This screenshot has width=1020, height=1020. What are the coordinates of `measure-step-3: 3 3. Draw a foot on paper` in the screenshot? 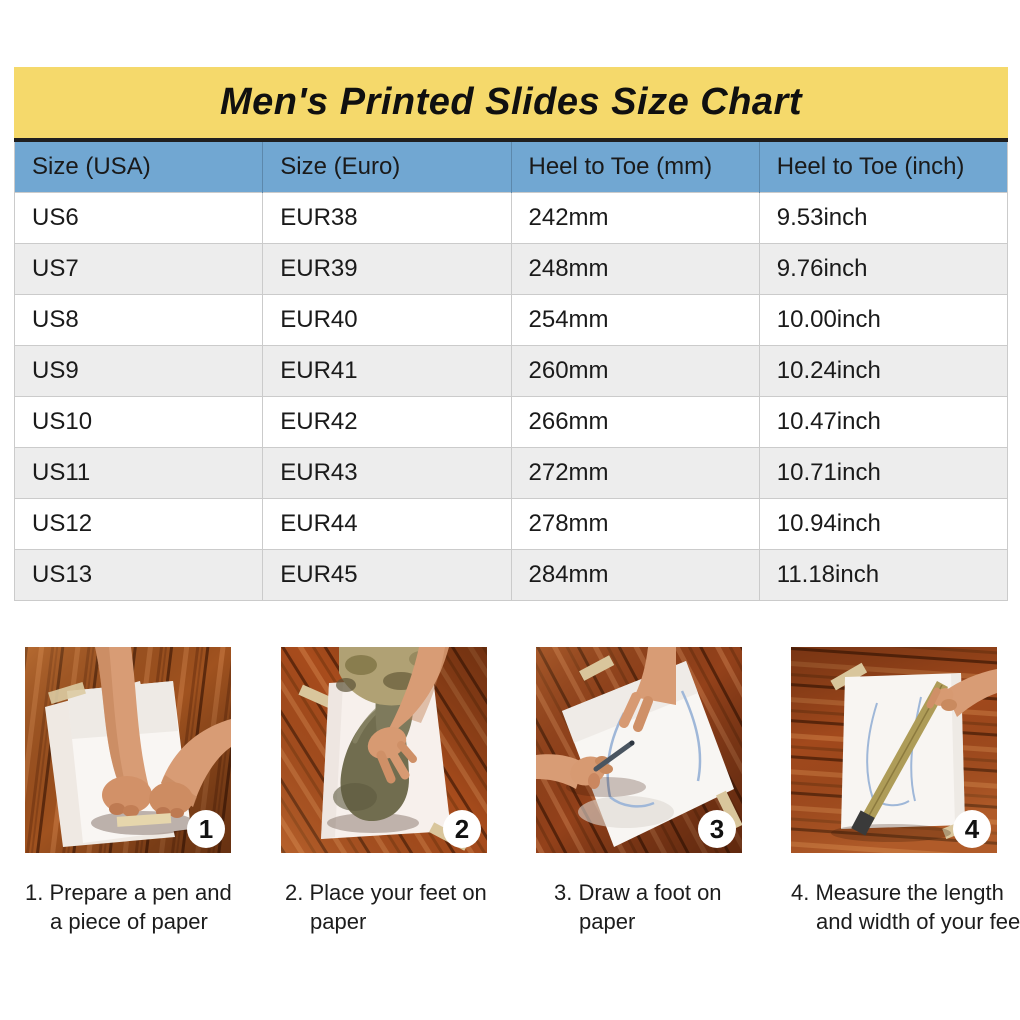 It's located at (639, 790).